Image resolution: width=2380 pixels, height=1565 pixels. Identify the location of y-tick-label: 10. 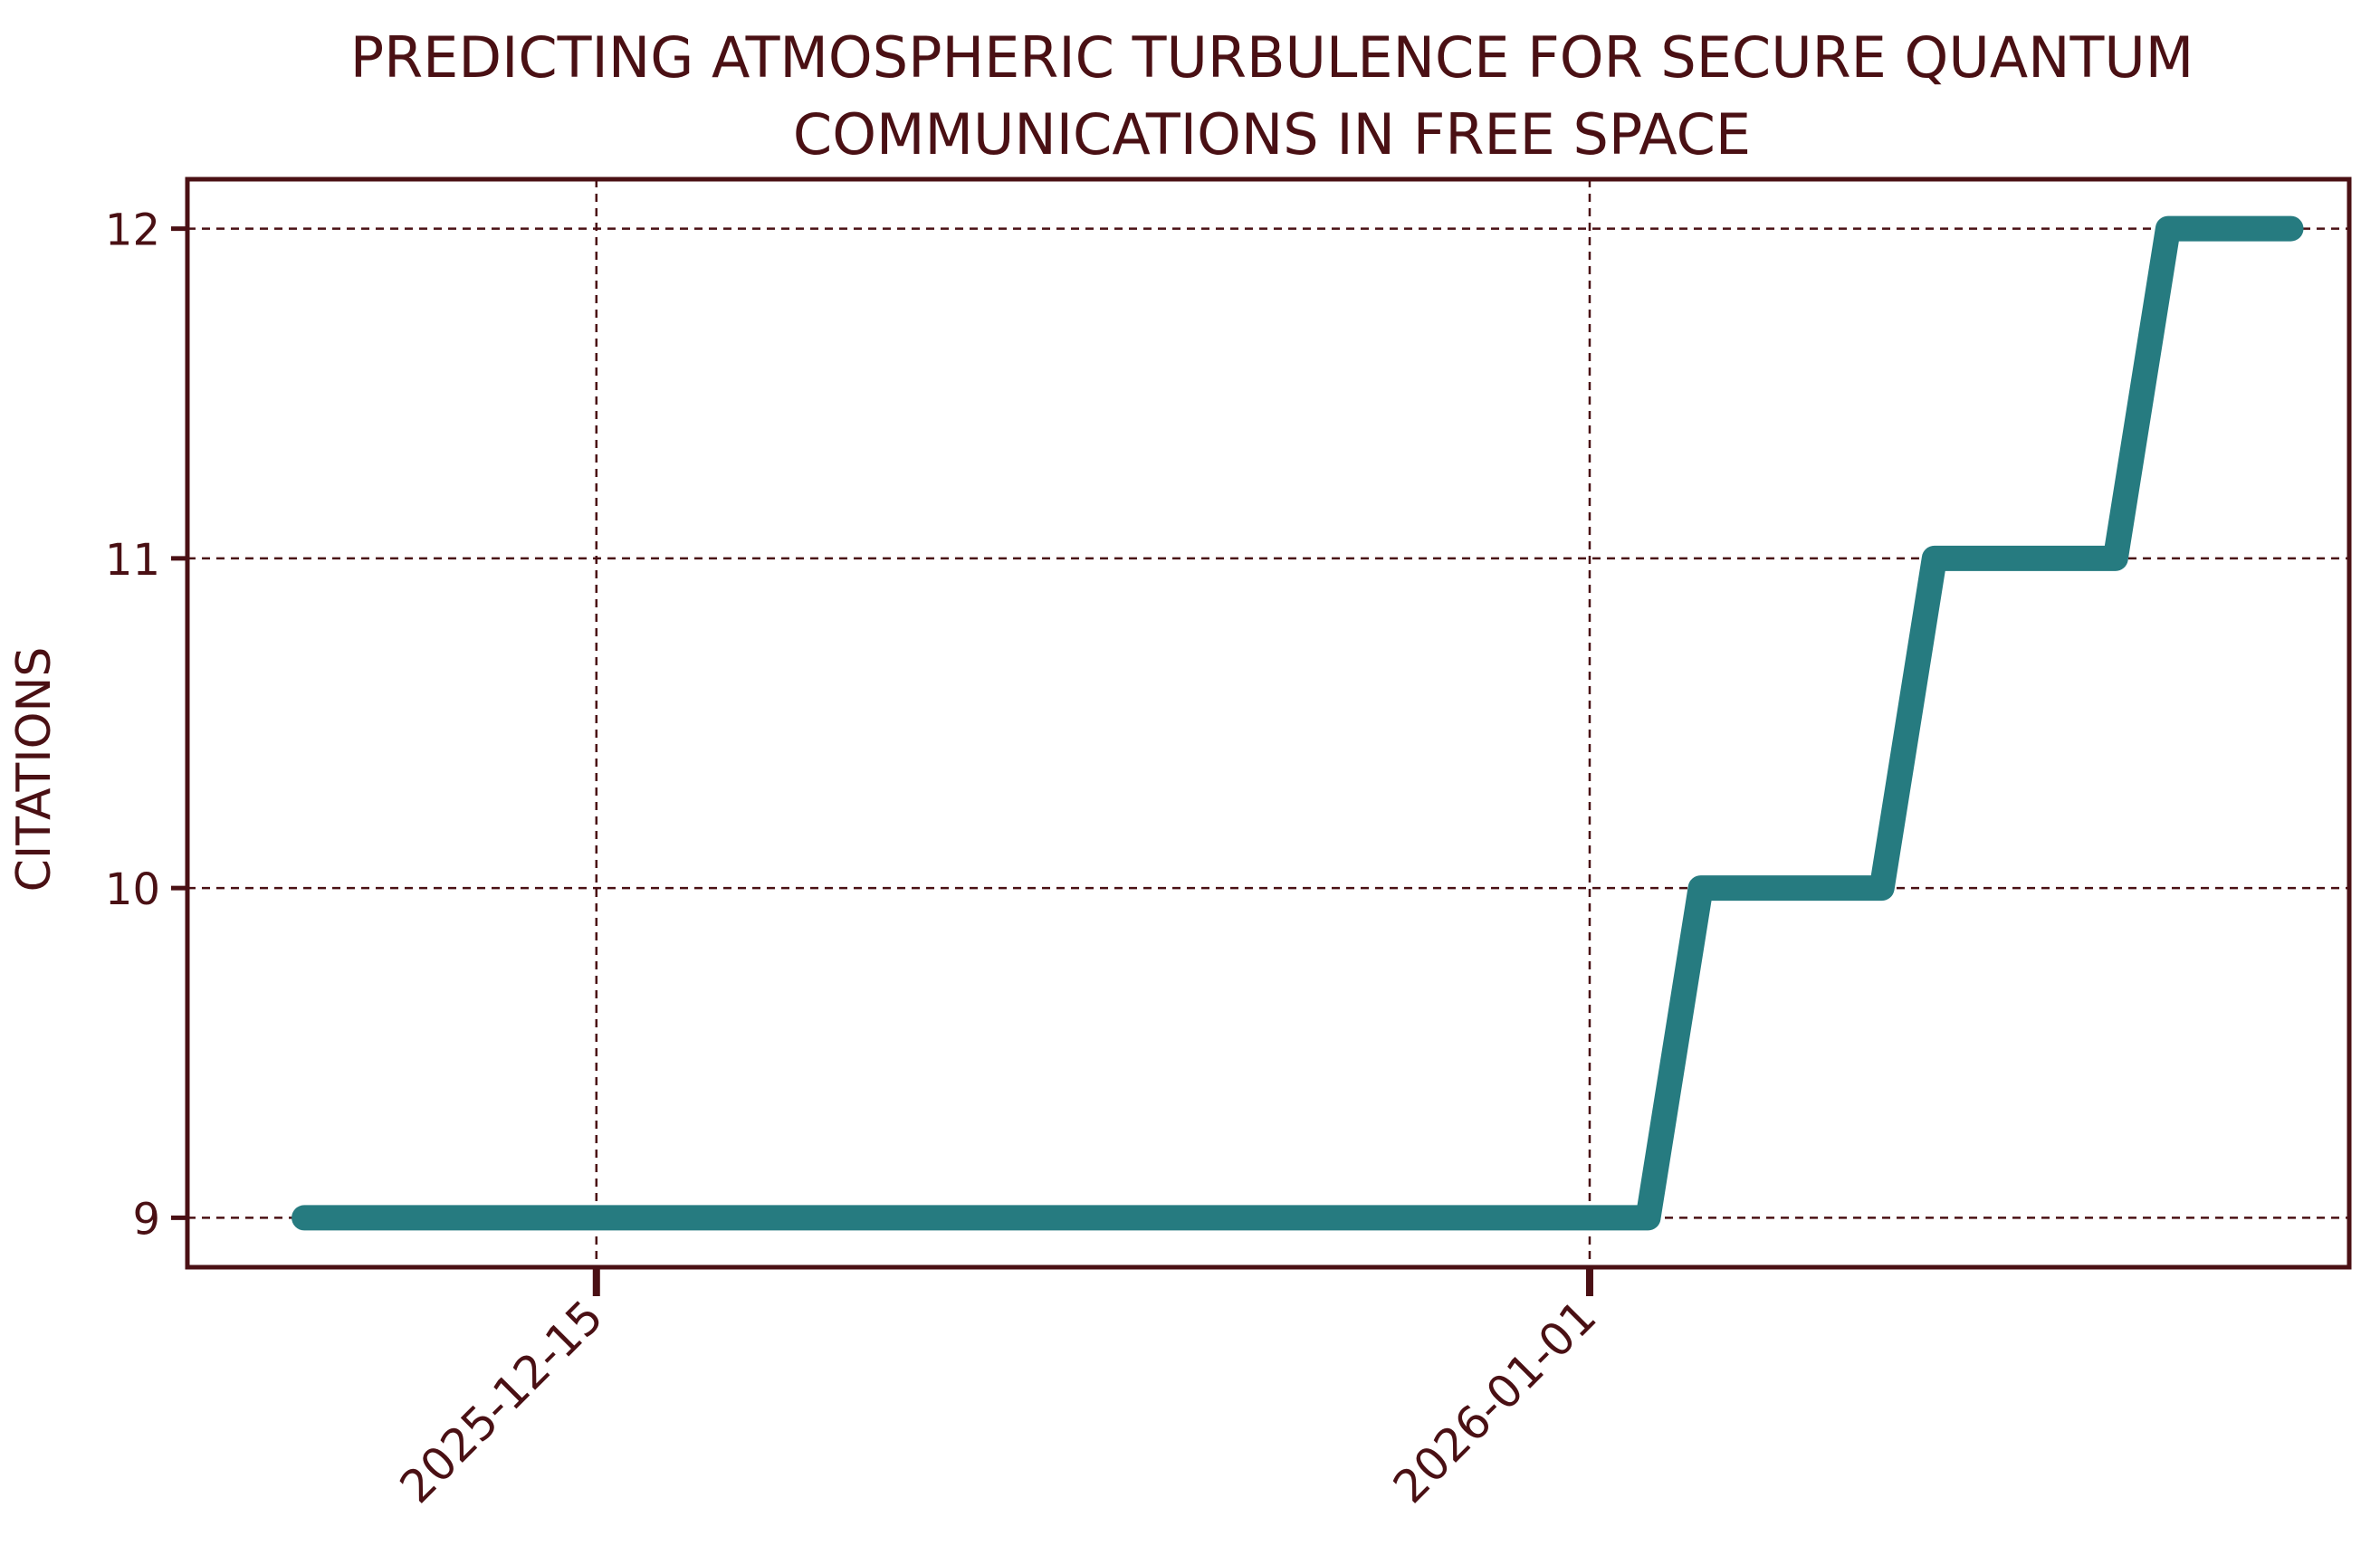
(133, 889).